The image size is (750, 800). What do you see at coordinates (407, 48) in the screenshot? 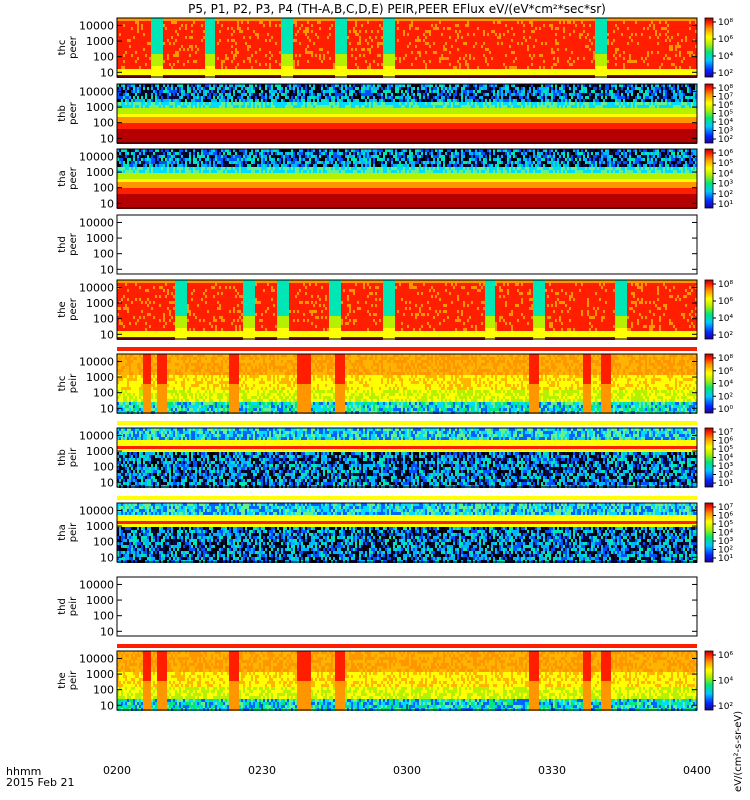
I see `spectrogram-thc-peer` at bounding box center [407, 48].